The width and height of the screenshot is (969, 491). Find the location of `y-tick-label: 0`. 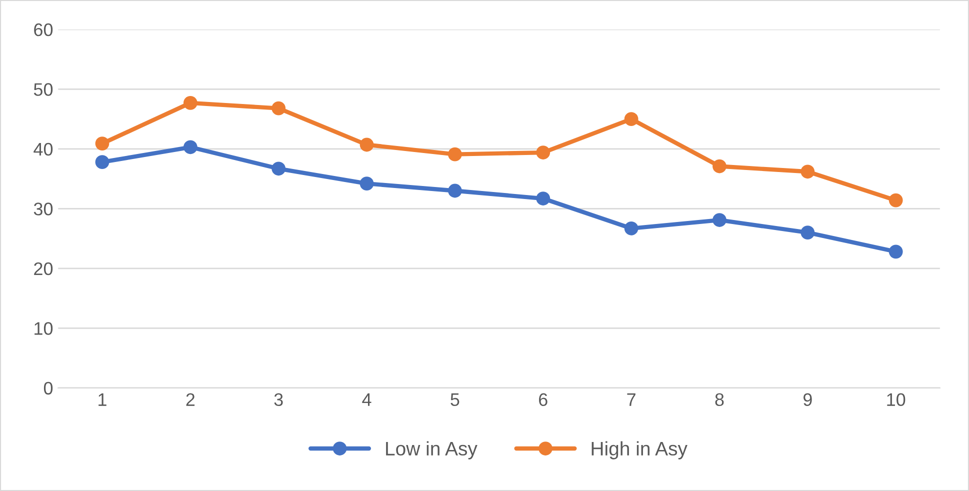

y-tick-label: 0 is located at coordinates (48, 388).